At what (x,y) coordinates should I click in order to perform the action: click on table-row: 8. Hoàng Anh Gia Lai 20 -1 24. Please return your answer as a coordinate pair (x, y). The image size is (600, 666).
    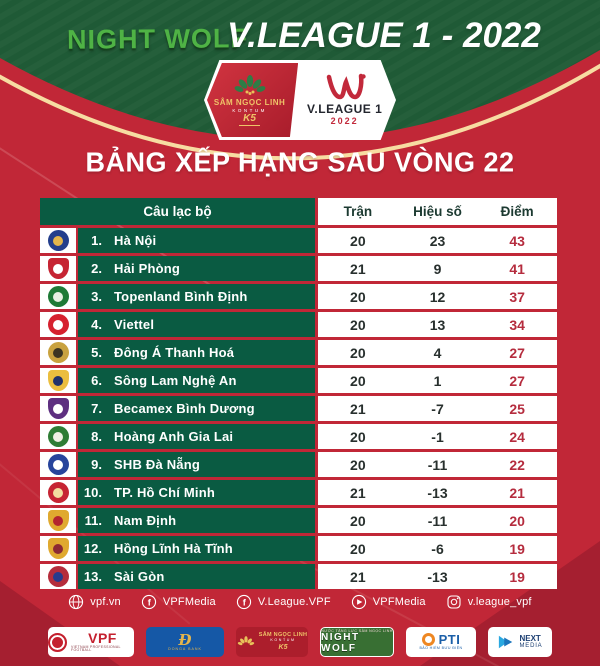
    Looking at the image, I should click on (298, 436).